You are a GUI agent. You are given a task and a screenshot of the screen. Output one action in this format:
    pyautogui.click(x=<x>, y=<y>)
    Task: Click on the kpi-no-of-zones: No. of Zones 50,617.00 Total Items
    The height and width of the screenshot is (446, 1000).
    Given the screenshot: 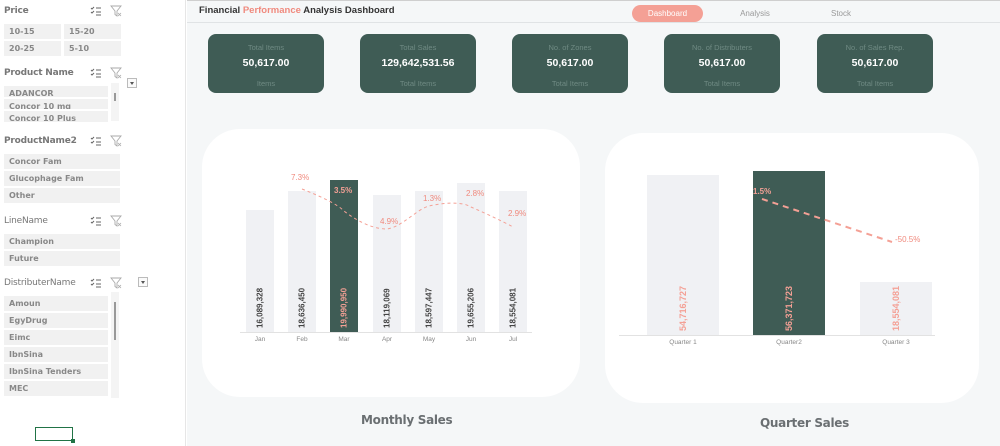 What is the action you would take?
    pyautogui.click(x=570, y=63)
    